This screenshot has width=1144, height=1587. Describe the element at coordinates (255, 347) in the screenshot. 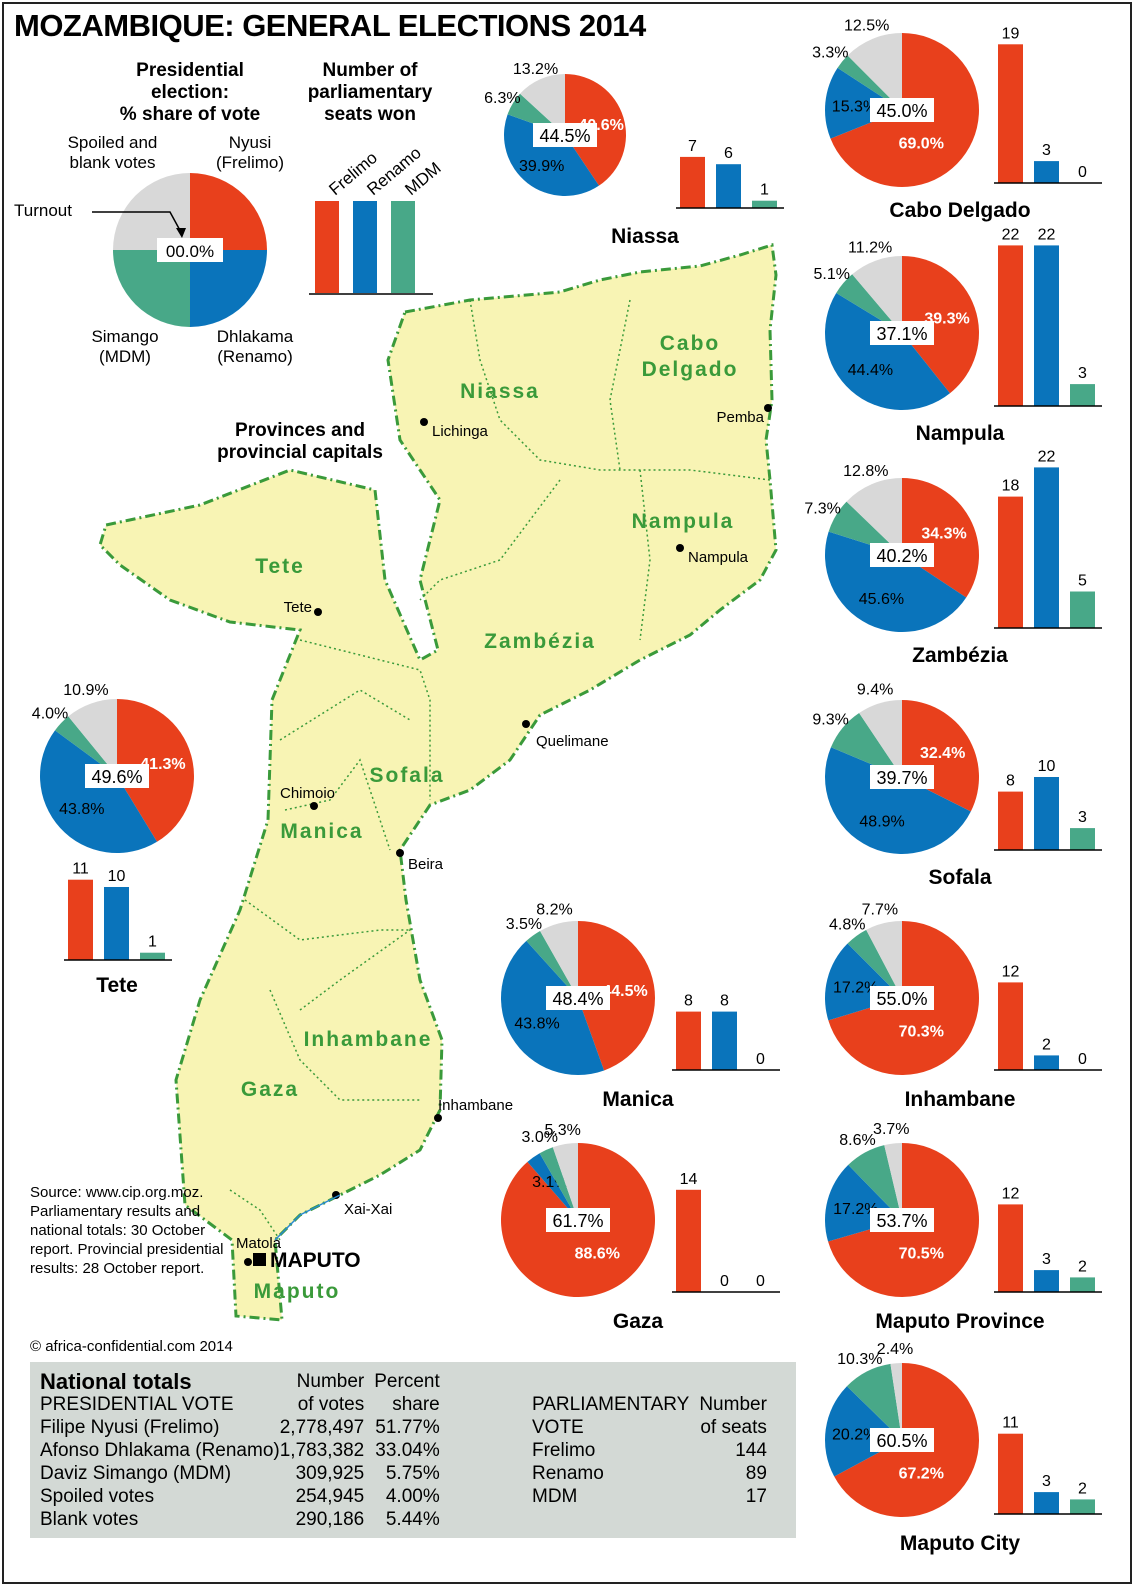

I see `legend-dhlakama: Dhlakama (Renamo)` at that location.